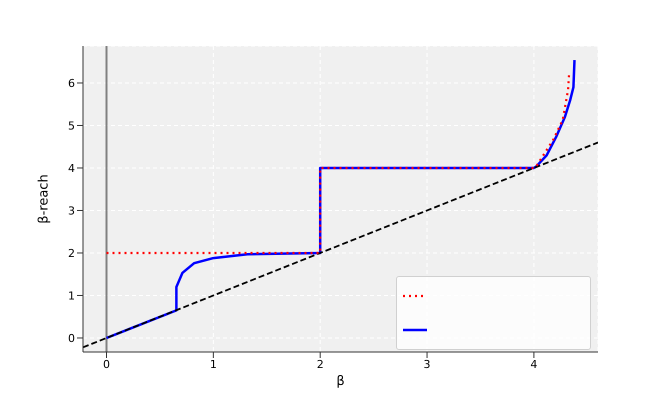 The image size is (664, 395). What do you see at coordinates (71, 211) in the screenshot?
I see `y-tick-label: 3` at bounding box center [71, 211].